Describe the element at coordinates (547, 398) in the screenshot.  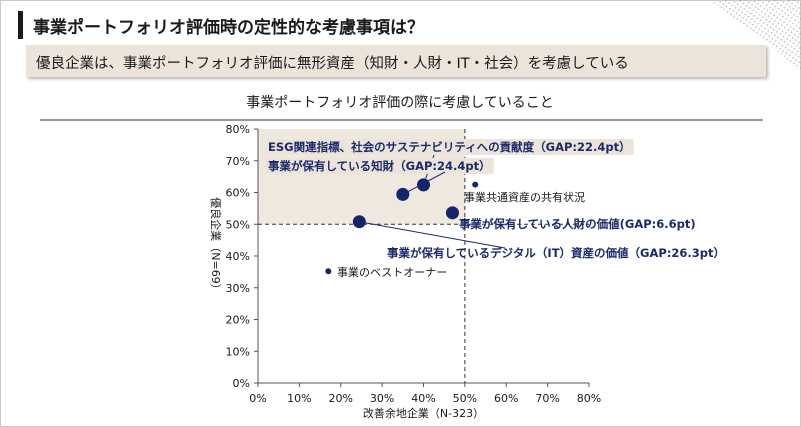
I see `x-tick-label: 70%` at that location.